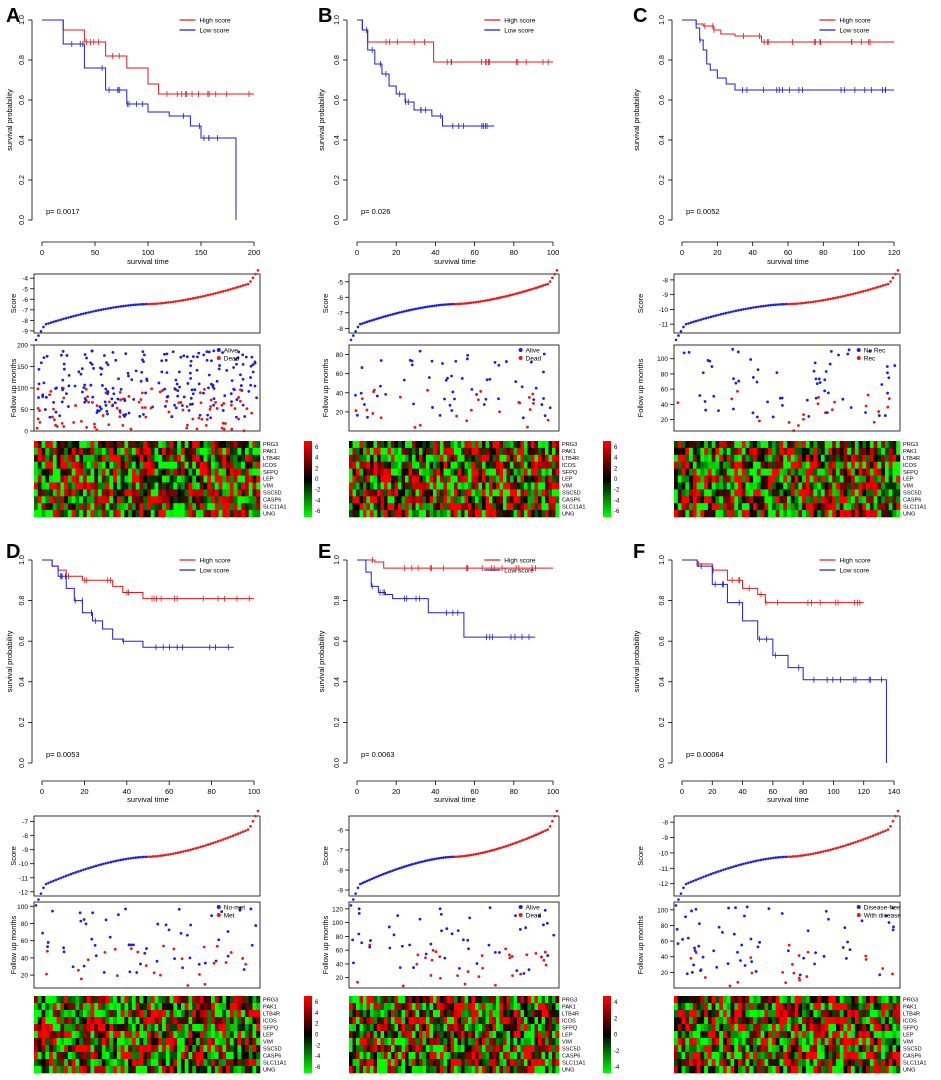  I want to click on score-y-tick-label: -10, so click(24, 864).